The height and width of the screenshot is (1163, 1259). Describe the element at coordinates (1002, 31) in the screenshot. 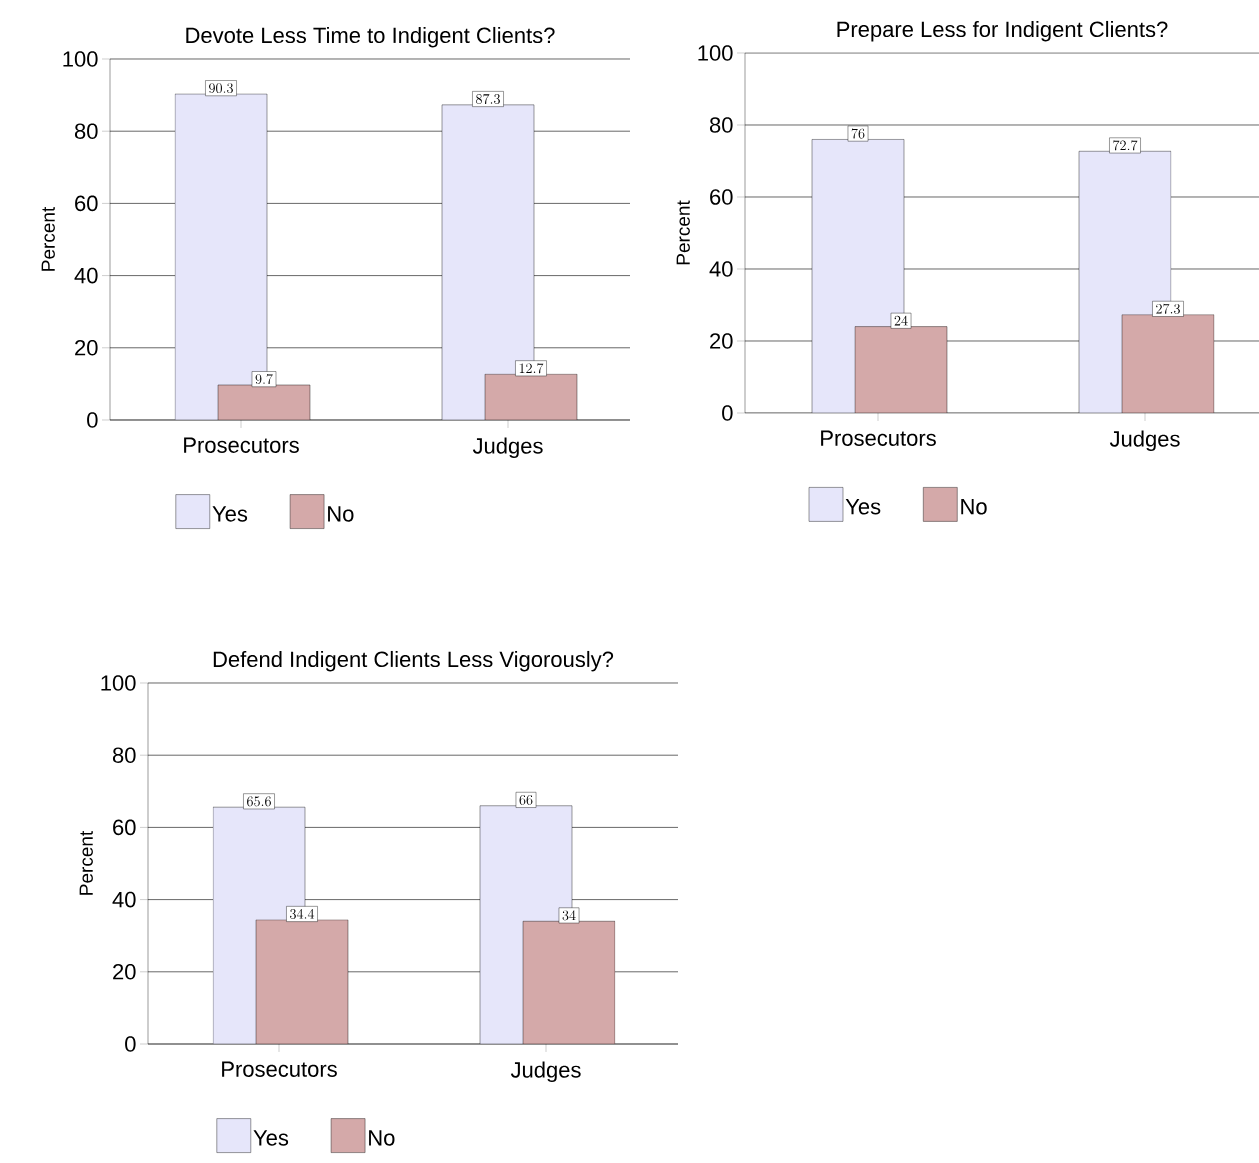

I see `chart-title: Prepare Less for Indigent Clients?` at that location.